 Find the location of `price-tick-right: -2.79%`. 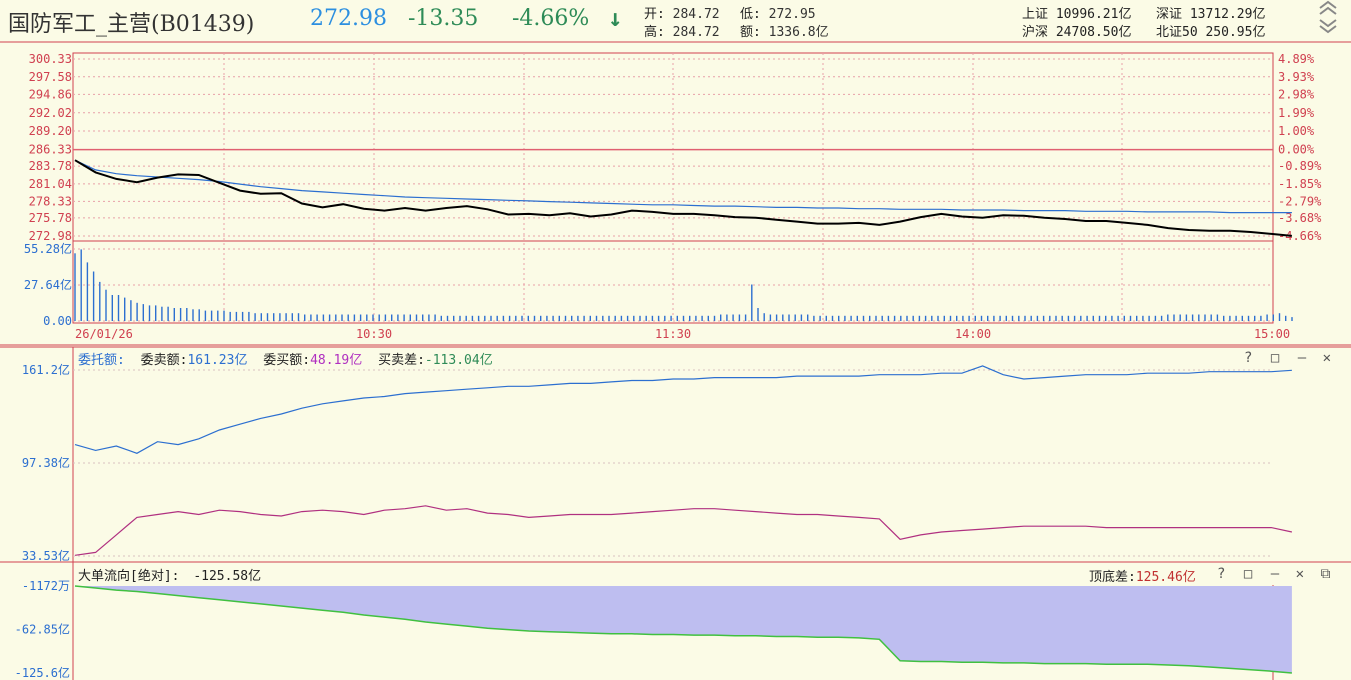

price-tick-right: -2.79% is located at coordinates (1300, 201).